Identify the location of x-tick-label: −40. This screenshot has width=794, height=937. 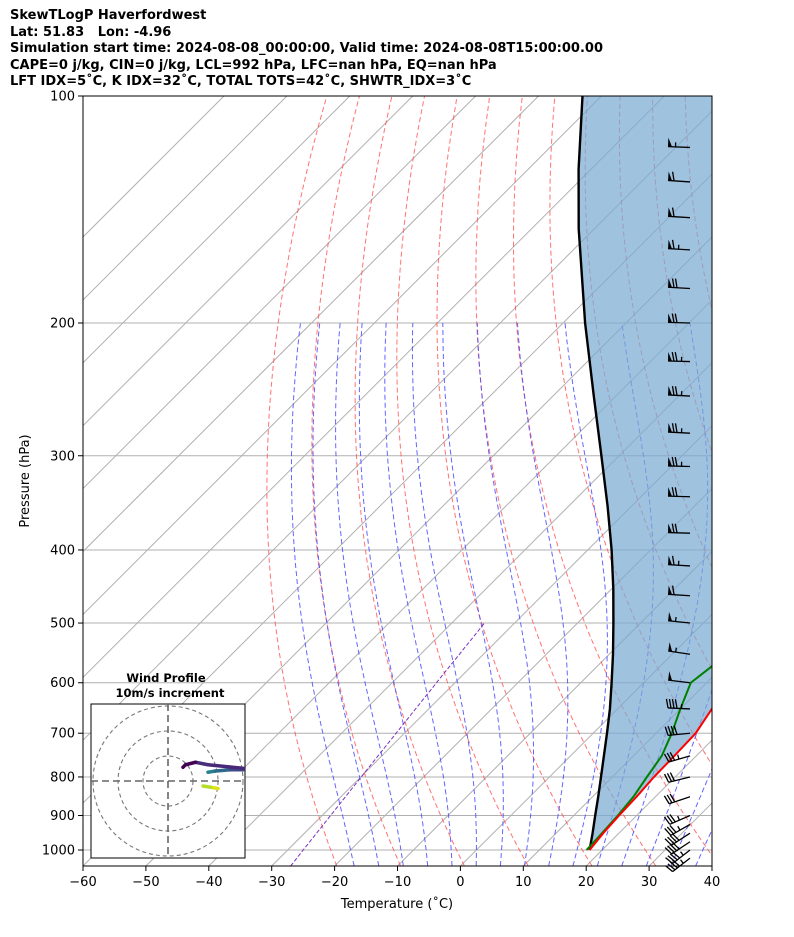
(208, 882).